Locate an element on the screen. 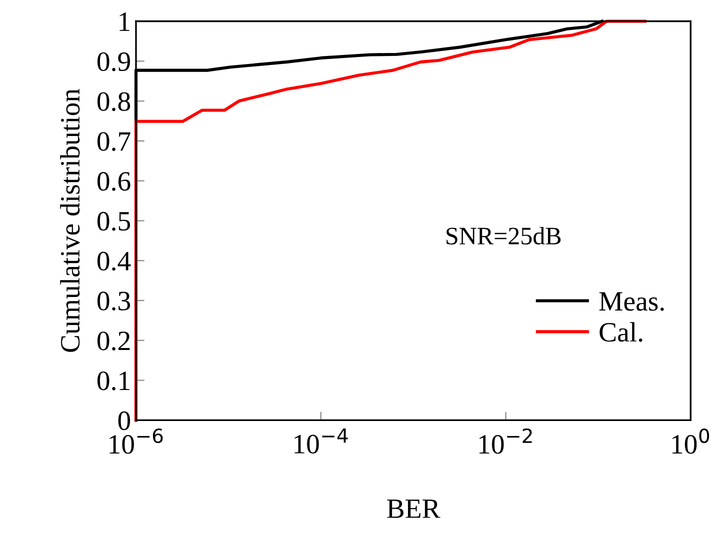 Image resolution: width=712 pixels, height=545 pixels. y-tick-label: 0.5 is located at coordinates (113, 221).